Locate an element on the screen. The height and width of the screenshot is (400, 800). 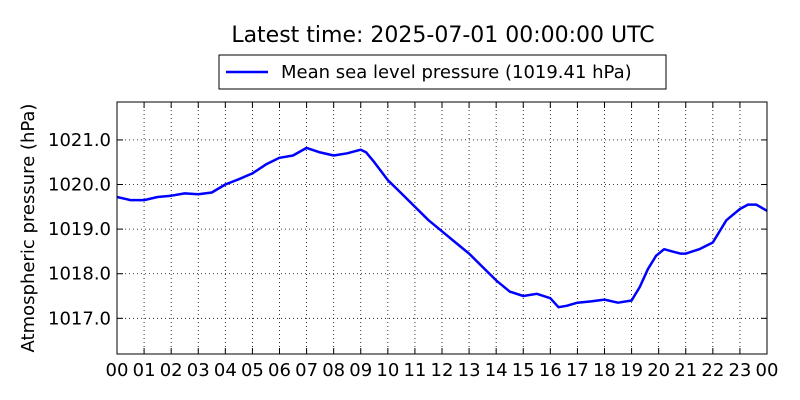
legend-box is located at coordinates (442, 72).